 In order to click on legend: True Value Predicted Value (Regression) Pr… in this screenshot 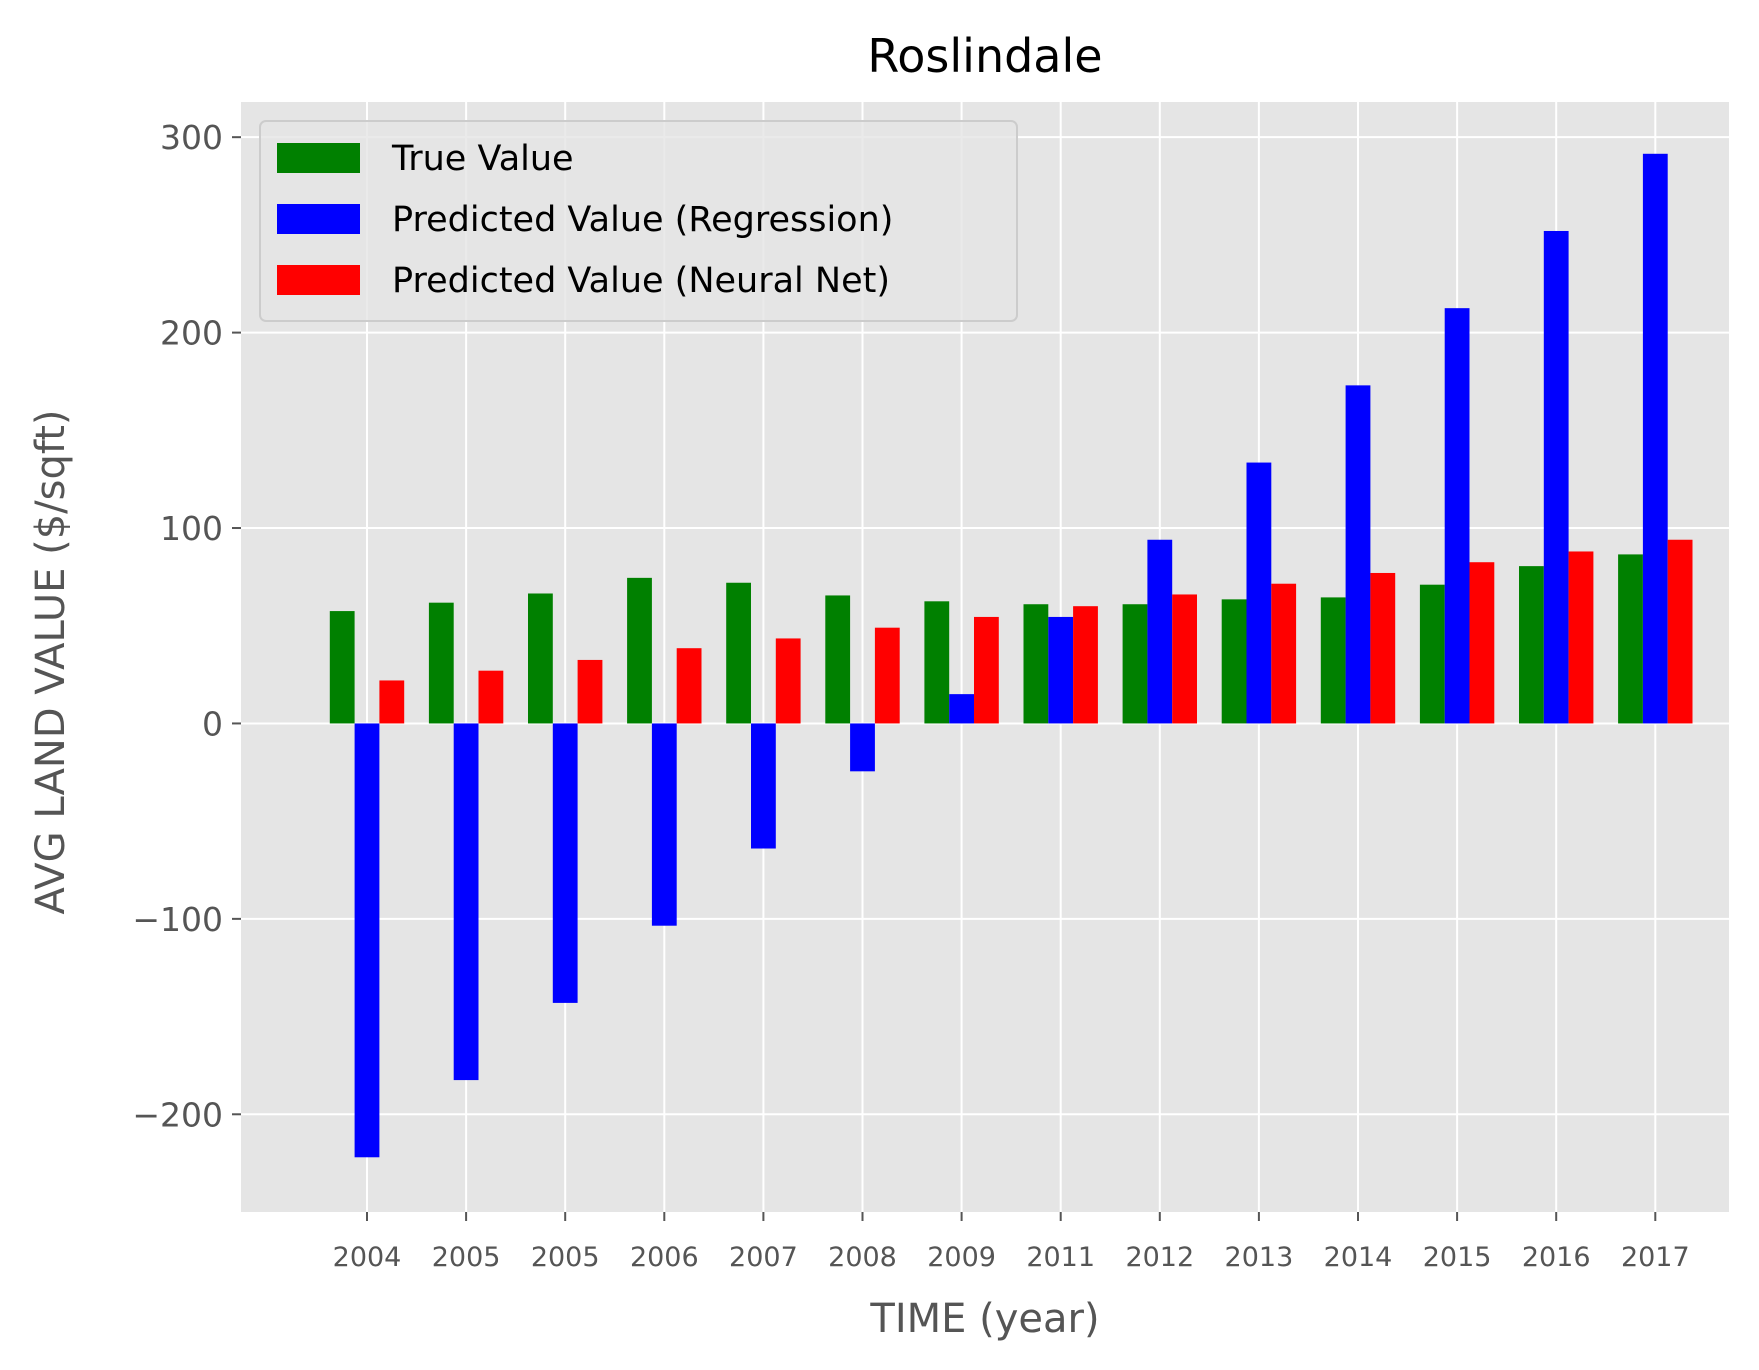, I will do `click(638, 221)`.